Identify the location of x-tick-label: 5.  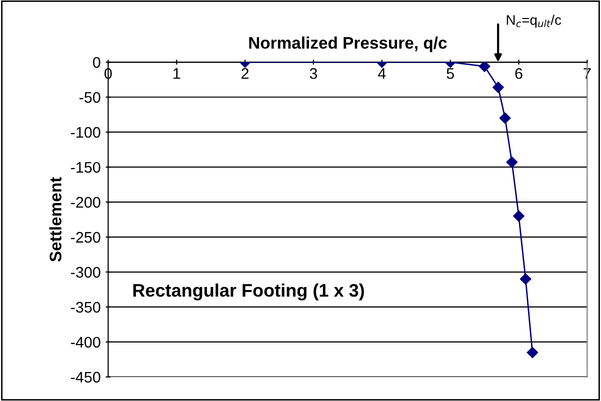
(450, 73).